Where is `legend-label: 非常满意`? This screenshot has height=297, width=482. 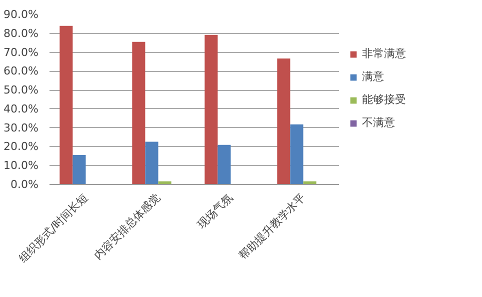 legend-label: 非常满意 is located at coordinates (384, 53).